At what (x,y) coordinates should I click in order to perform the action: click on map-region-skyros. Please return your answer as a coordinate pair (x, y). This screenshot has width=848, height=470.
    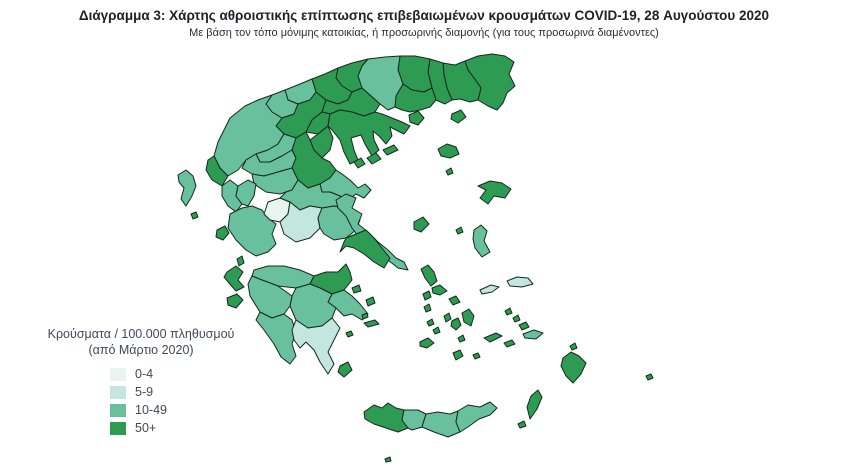
    Looking at the image, I should click on (421, 224).